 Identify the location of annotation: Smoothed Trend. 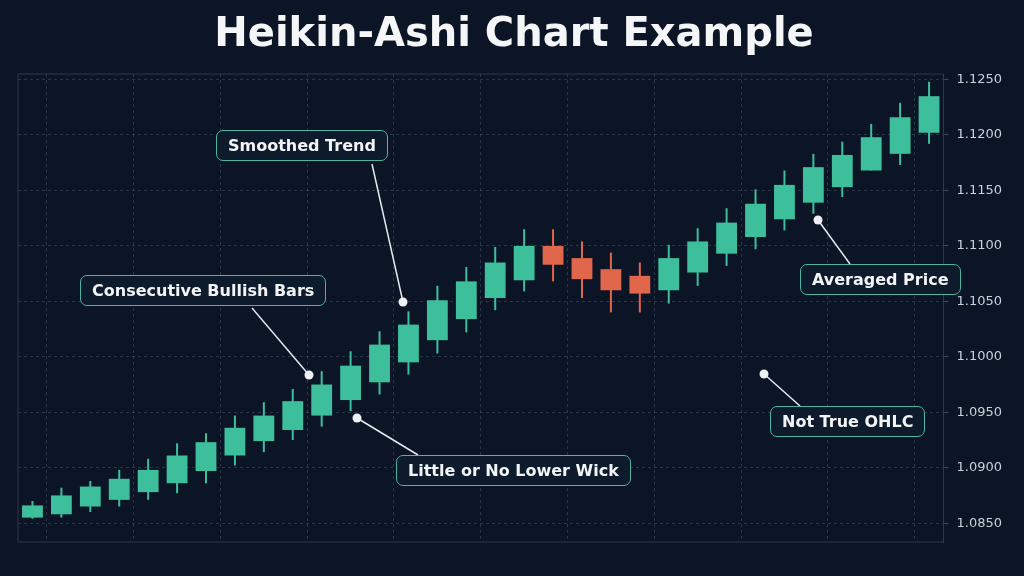
(302, 145).